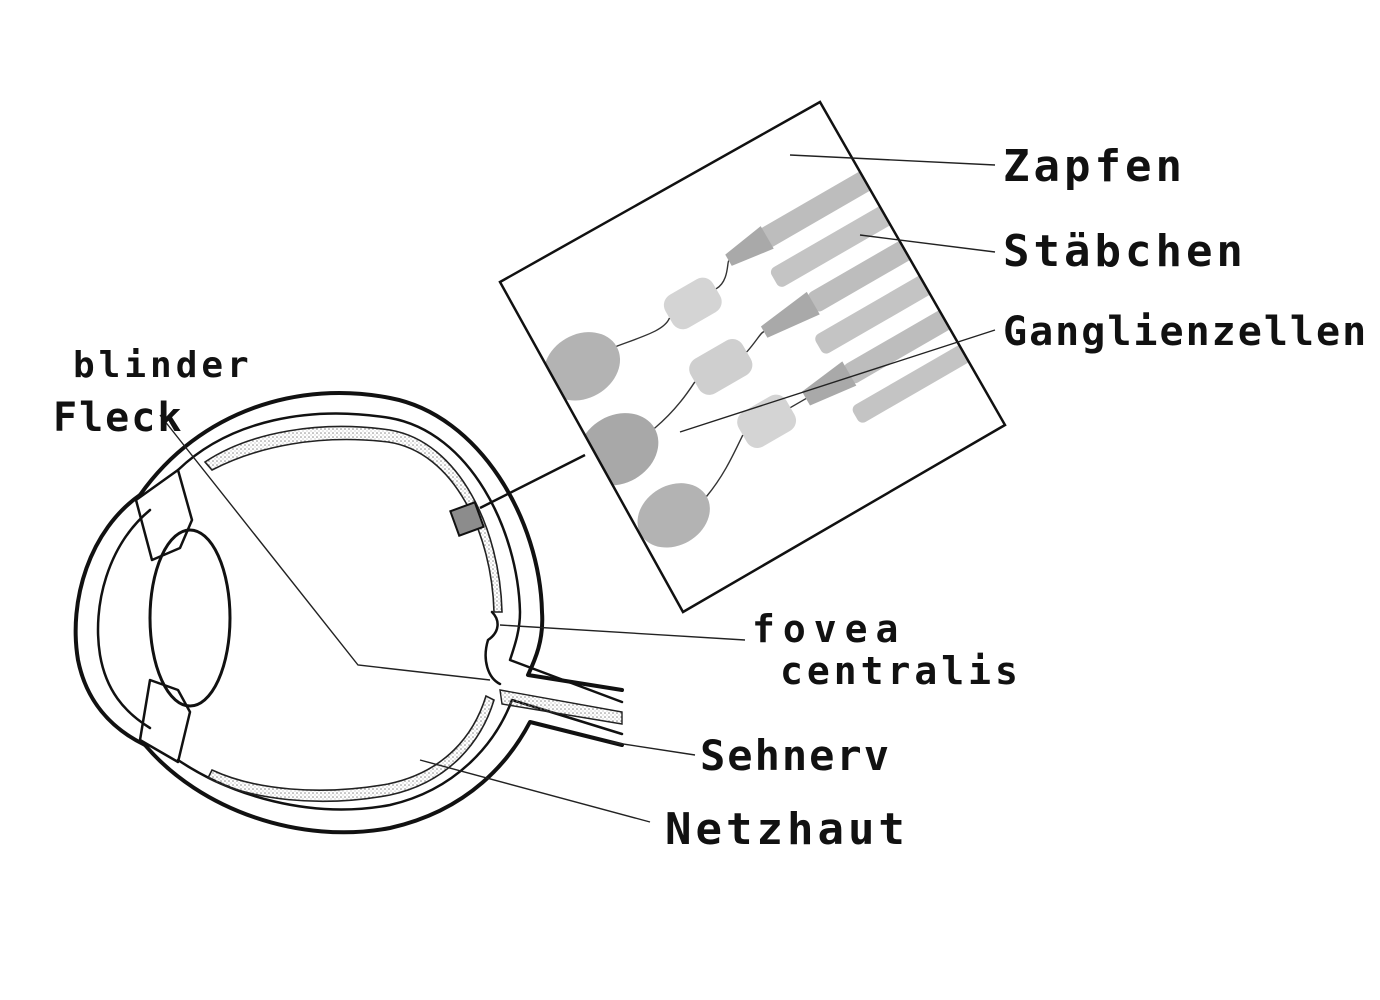 The width and height of the screenshot is (1380, 1000). Describe the element at coordinates (561, 707) in the screenshot. I see `optic-nerve-dots` at that location.